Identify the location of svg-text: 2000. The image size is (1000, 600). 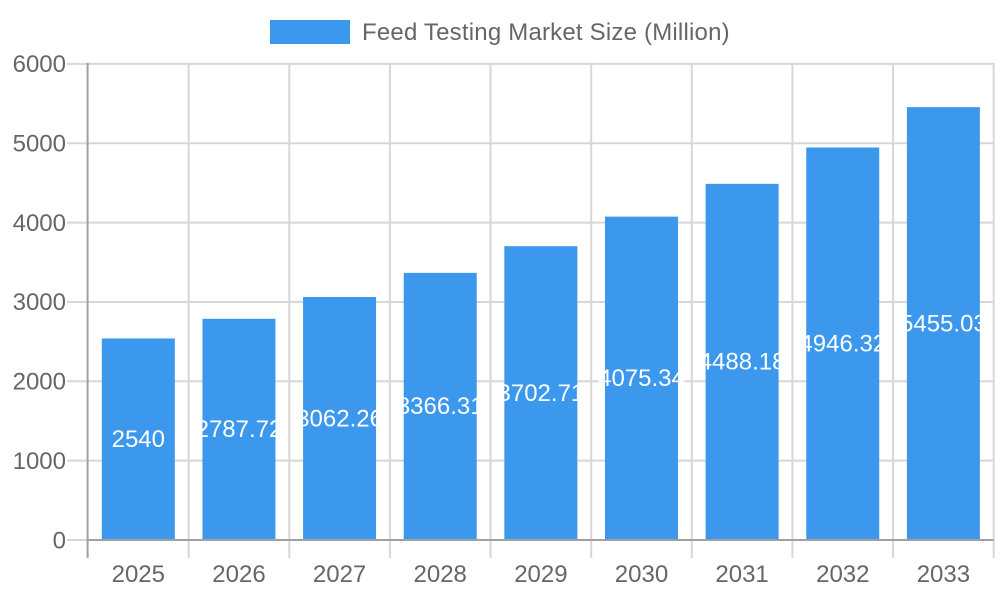
(39, 382).